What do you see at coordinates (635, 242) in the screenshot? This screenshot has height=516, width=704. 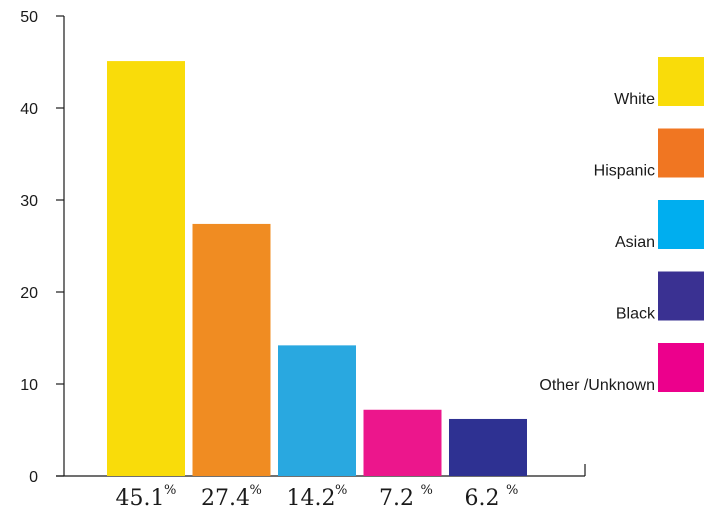 I see `legend-label-asian: Asian` at bounding box center [635, 242].